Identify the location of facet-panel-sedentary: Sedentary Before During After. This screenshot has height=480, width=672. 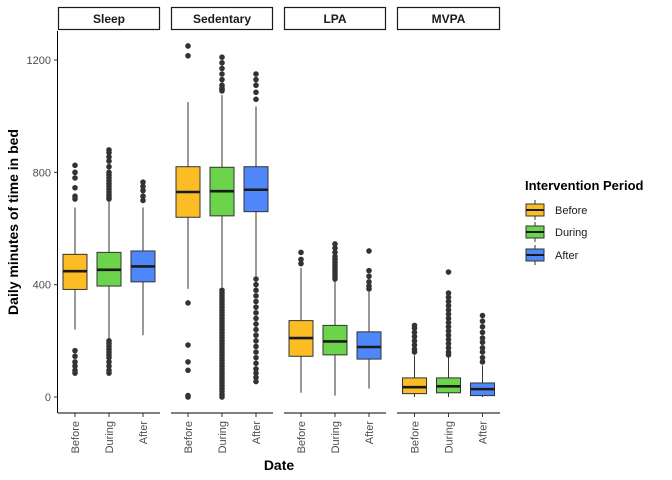
(222, 229).